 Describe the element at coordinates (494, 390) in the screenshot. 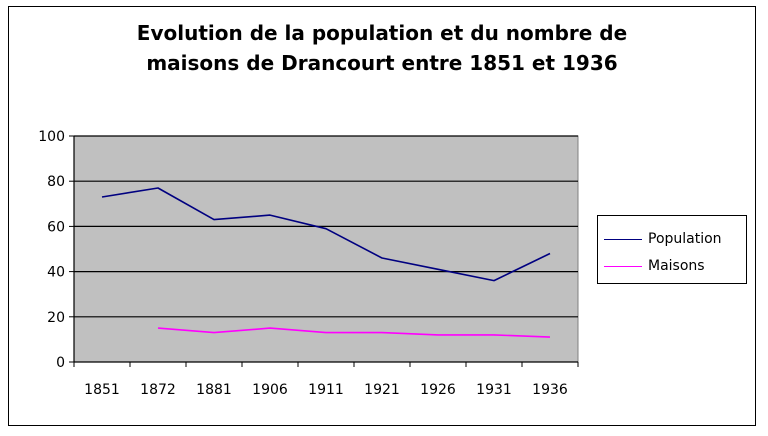

I see `xtick-label-1931: 1931` at that location.